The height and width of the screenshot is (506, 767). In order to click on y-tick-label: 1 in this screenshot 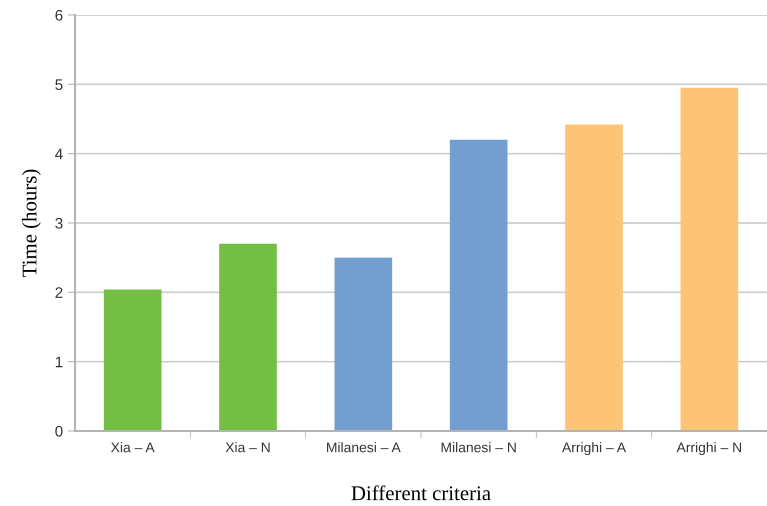, I will do `click(59, 362)`.